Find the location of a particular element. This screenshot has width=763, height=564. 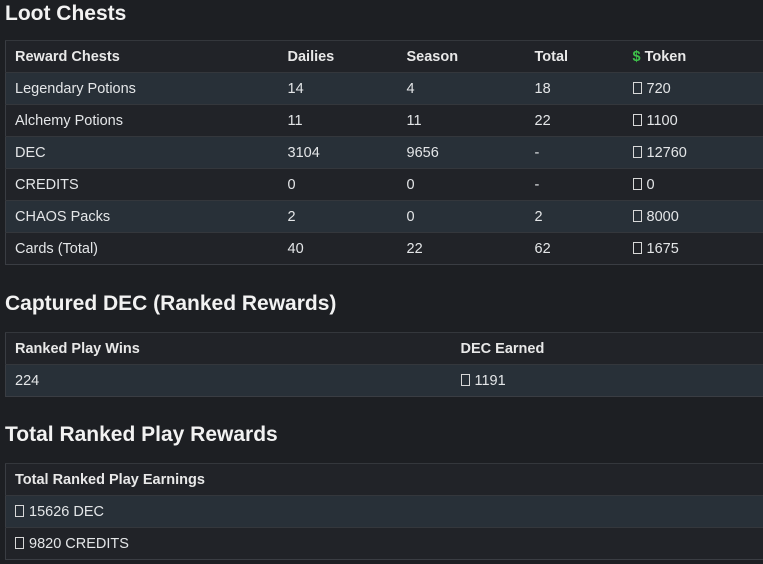

cell-text: - is located at coordinates (537, 152).